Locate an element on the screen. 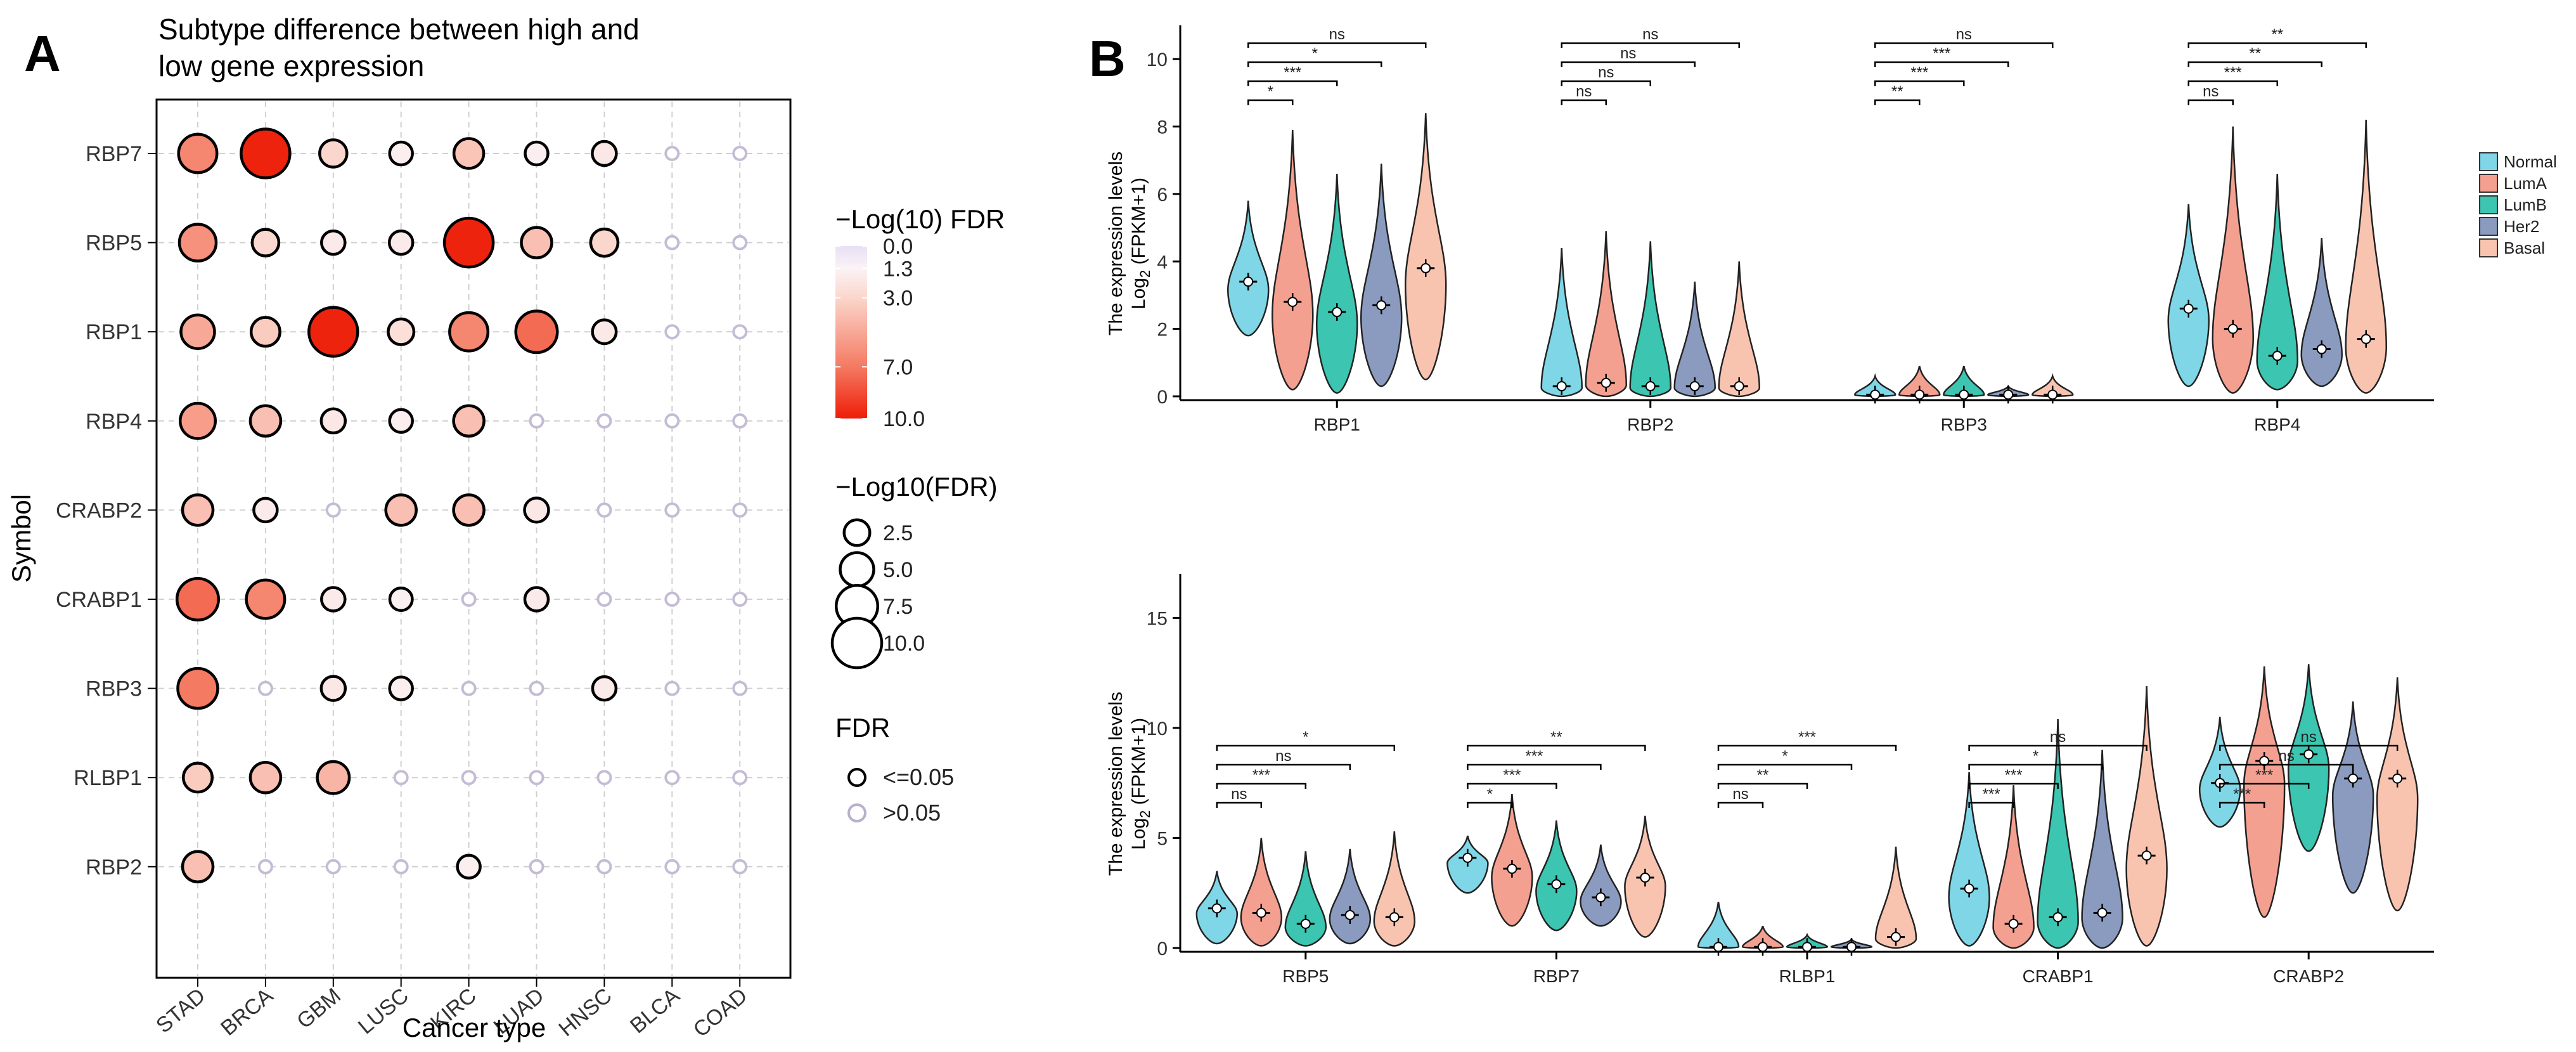 The image size is (2576, 1052). violin-gene-label: RBP3 is located at coordinates (1964, 424).